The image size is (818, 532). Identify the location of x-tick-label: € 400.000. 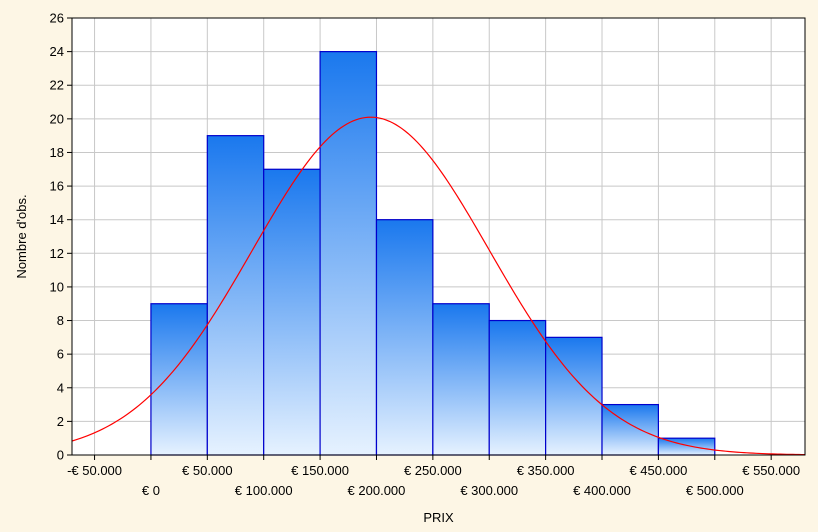
(602, 490).